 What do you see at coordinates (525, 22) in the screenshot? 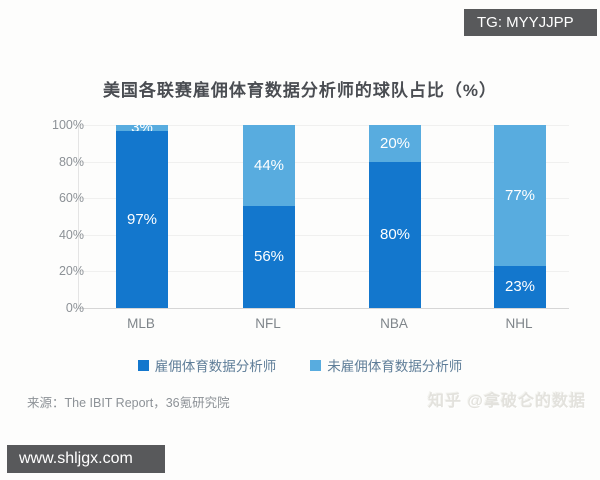
I see `tg-contact-text: TG: MYYJJPP` at bounding box center [525, 22].